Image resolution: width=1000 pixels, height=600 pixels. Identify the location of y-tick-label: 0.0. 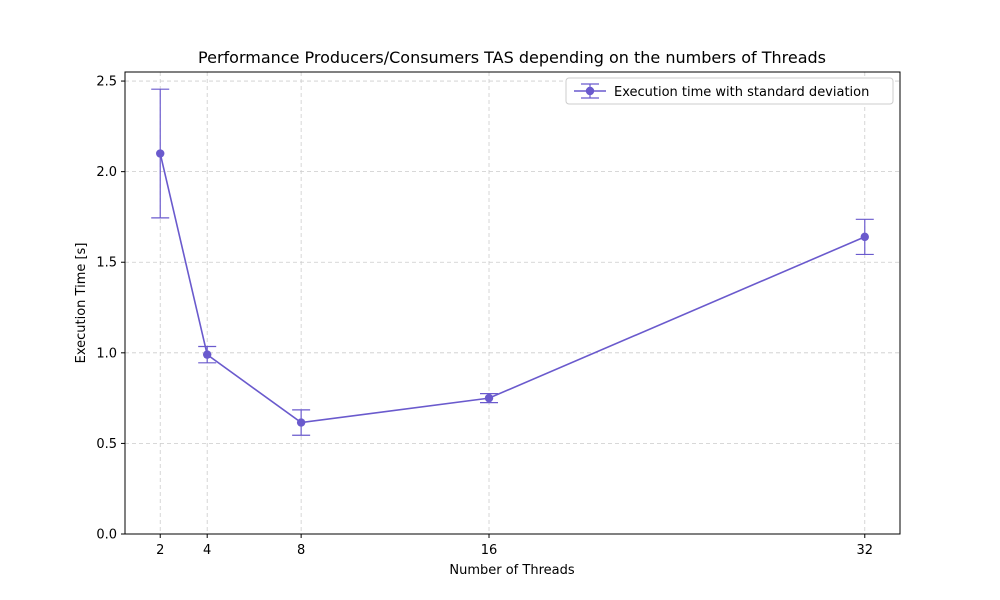
(106, 535).